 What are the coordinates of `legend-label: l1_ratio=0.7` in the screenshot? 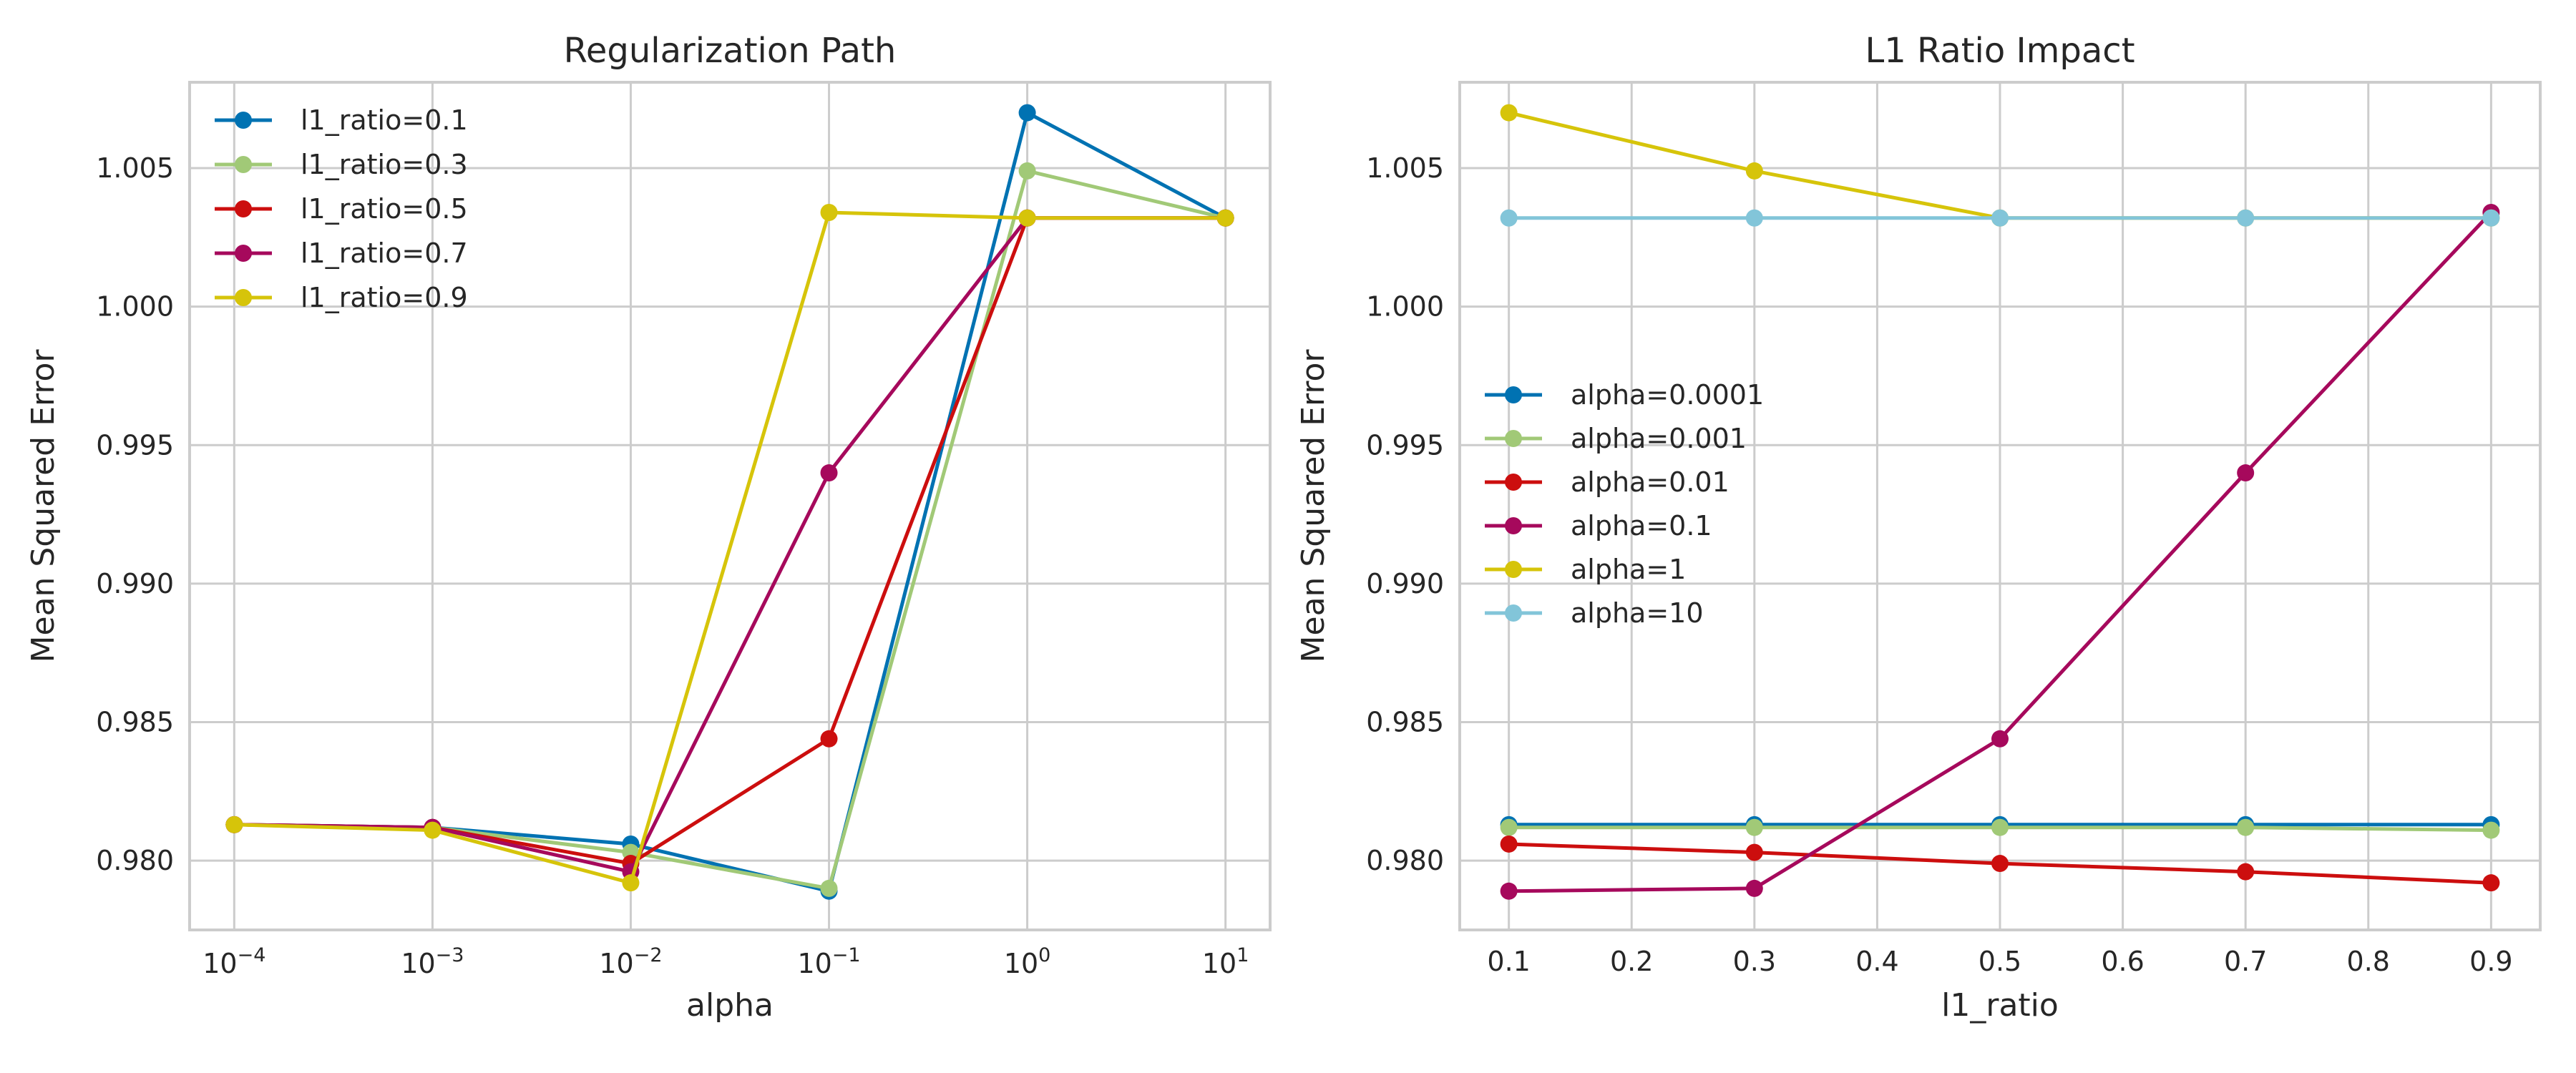 It's located at (384, 253).